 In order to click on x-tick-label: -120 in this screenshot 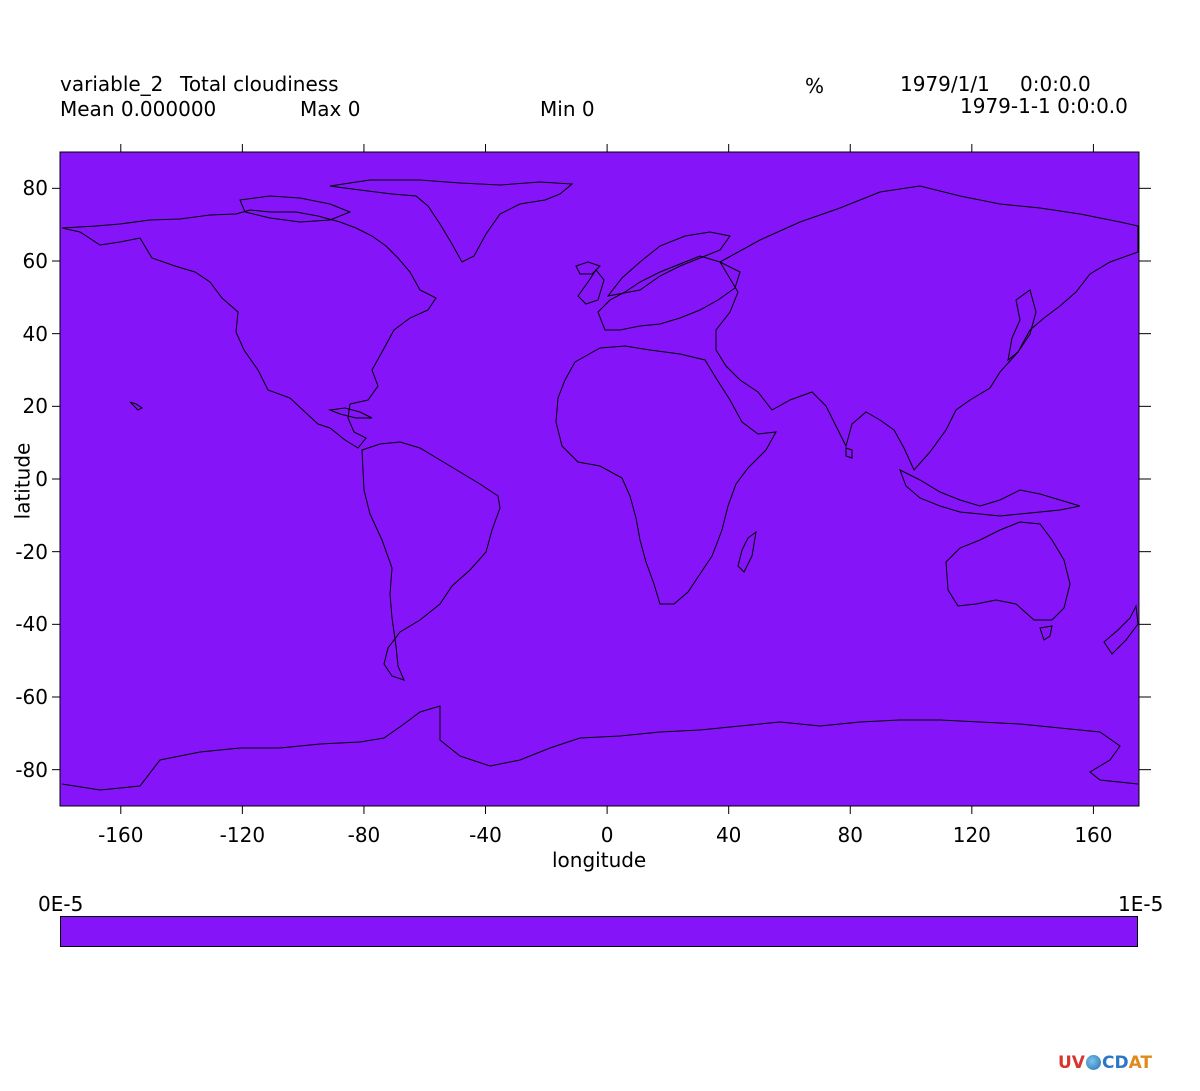, I will do `click(242, 835)`.